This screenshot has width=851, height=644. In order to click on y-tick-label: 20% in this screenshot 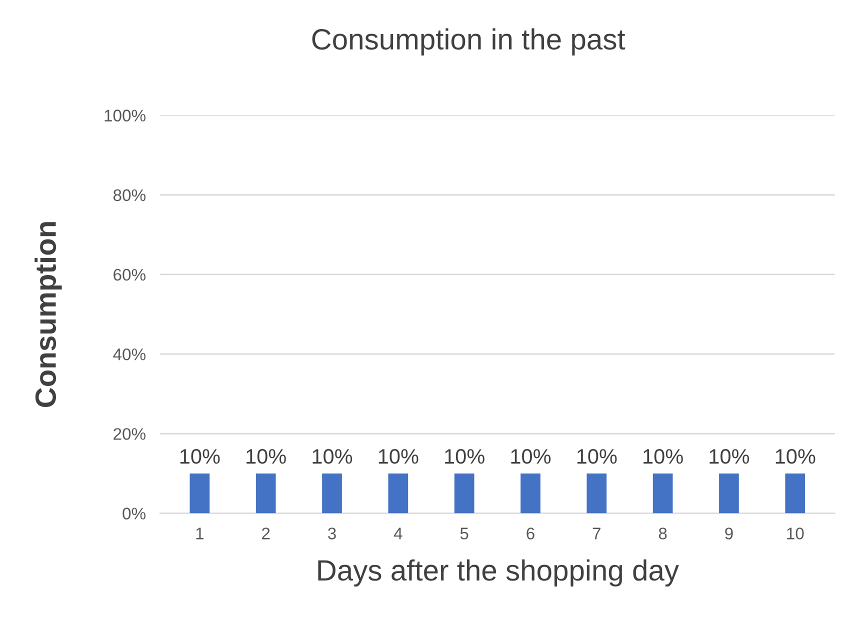, I will do `click(130, 434)`.